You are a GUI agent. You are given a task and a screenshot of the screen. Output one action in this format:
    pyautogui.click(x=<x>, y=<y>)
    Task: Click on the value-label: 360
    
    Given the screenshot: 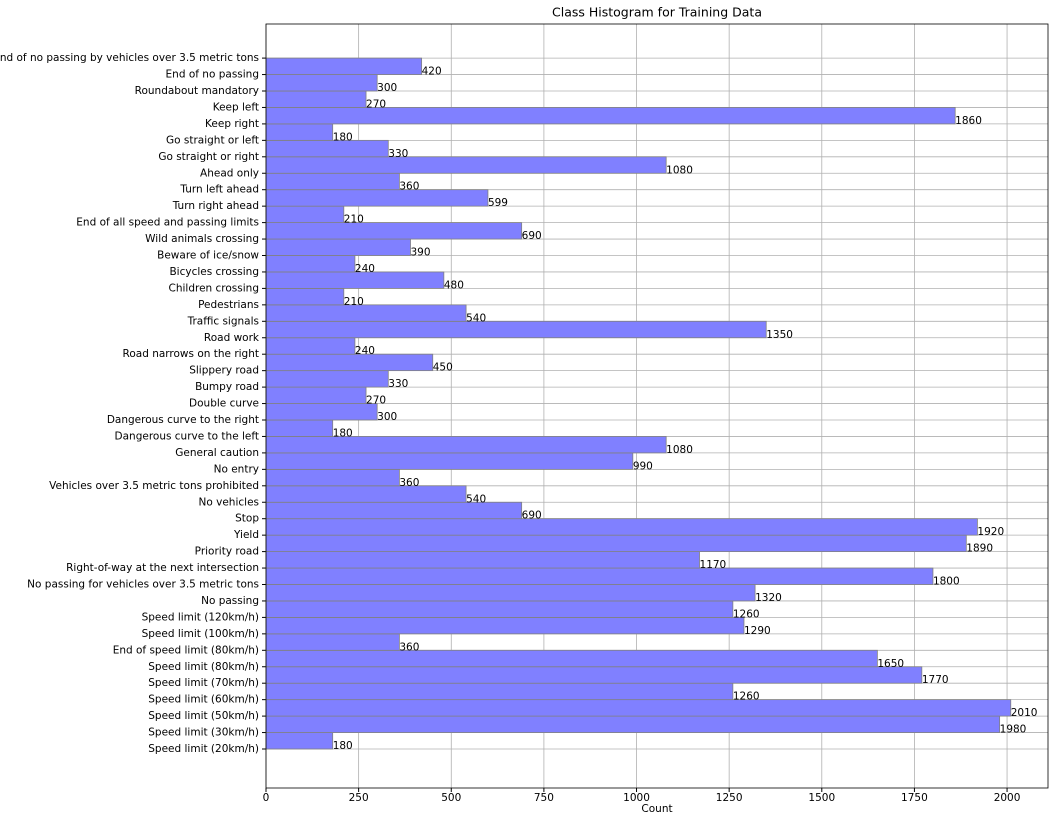 What is the action you would take?
    pyautogui.click(x=409, y=647)
    